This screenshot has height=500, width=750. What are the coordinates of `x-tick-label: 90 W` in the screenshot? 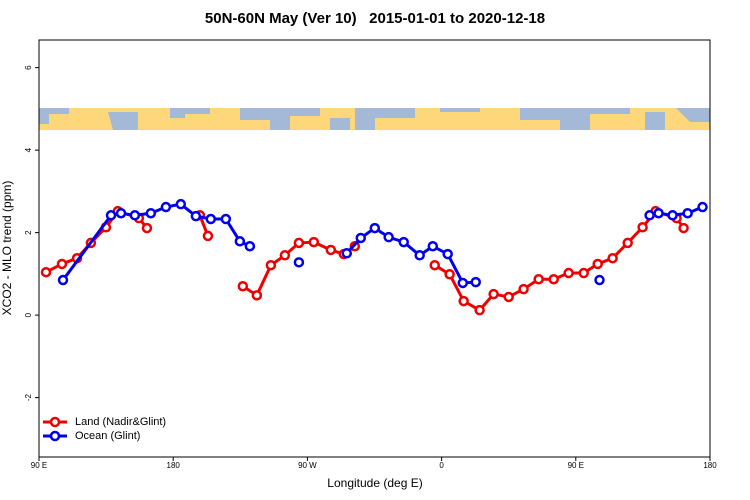 It's located at (307, 465).